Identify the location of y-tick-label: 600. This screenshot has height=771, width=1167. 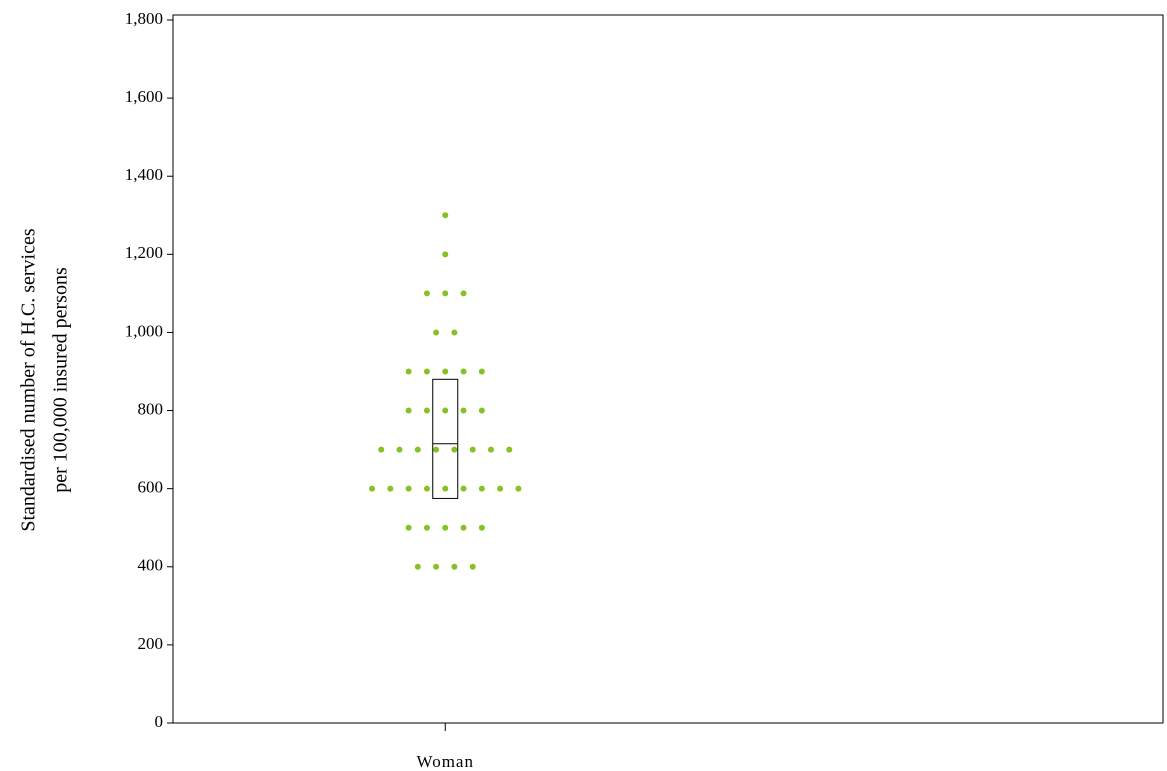
(151, 487).